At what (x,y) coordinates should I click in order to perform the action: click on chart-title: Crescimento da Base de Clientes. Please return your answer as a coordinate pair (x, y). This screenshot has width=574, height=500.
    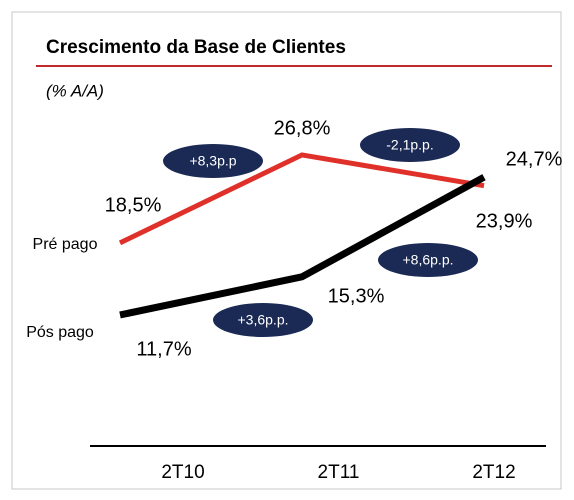
    Looking at the image, I should click on (196, 47).